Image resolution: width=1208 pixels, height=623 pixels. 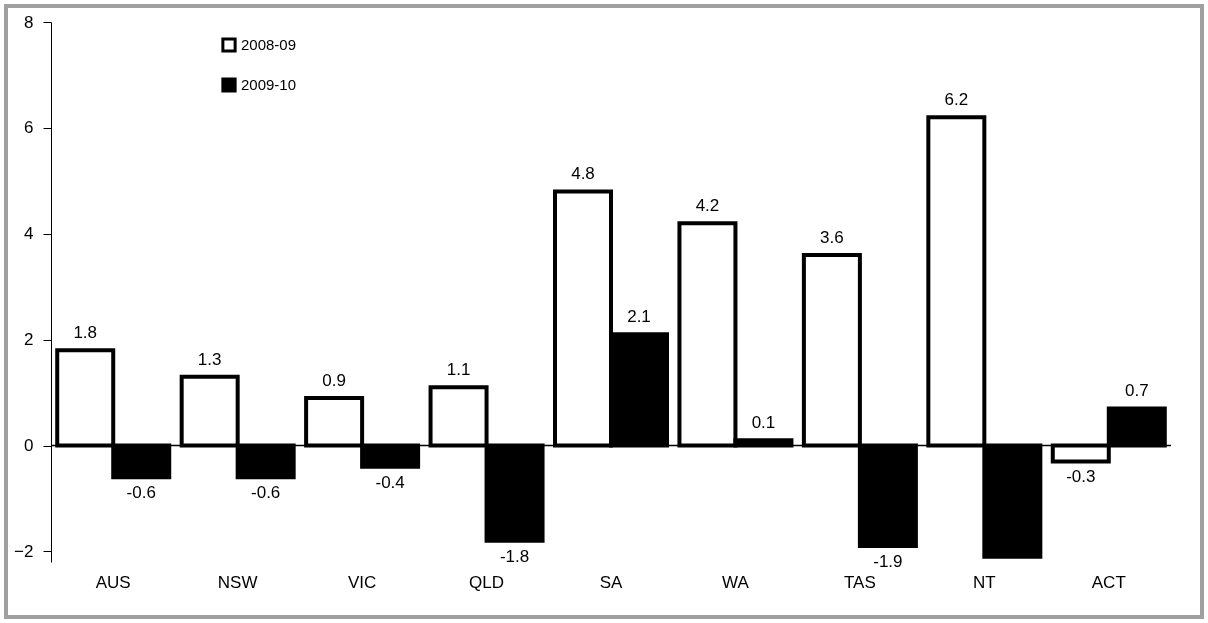 I want to click on y-tick-label: 0, so click(x=29, y=446).